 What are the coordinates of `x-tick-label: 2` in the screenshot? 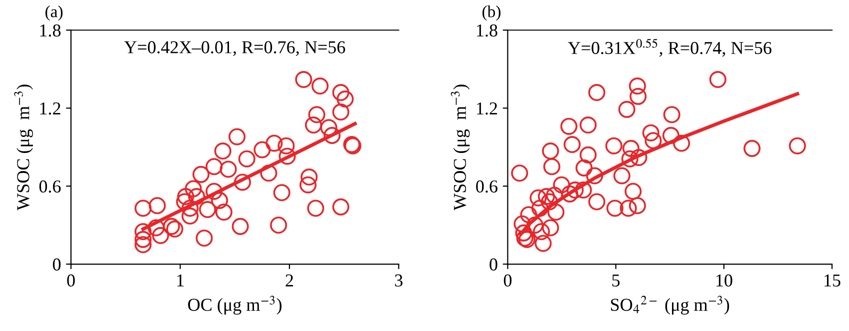 It's located at (289, 280).